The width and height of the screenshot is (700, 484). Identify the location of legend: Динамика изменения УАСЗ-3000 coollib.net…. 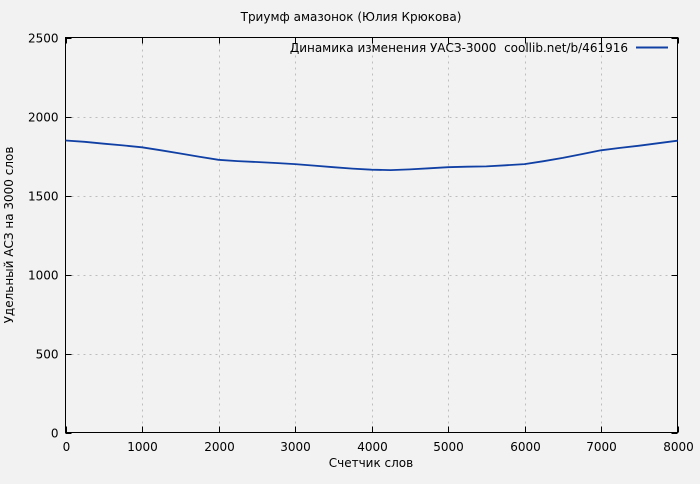
(479, 48).